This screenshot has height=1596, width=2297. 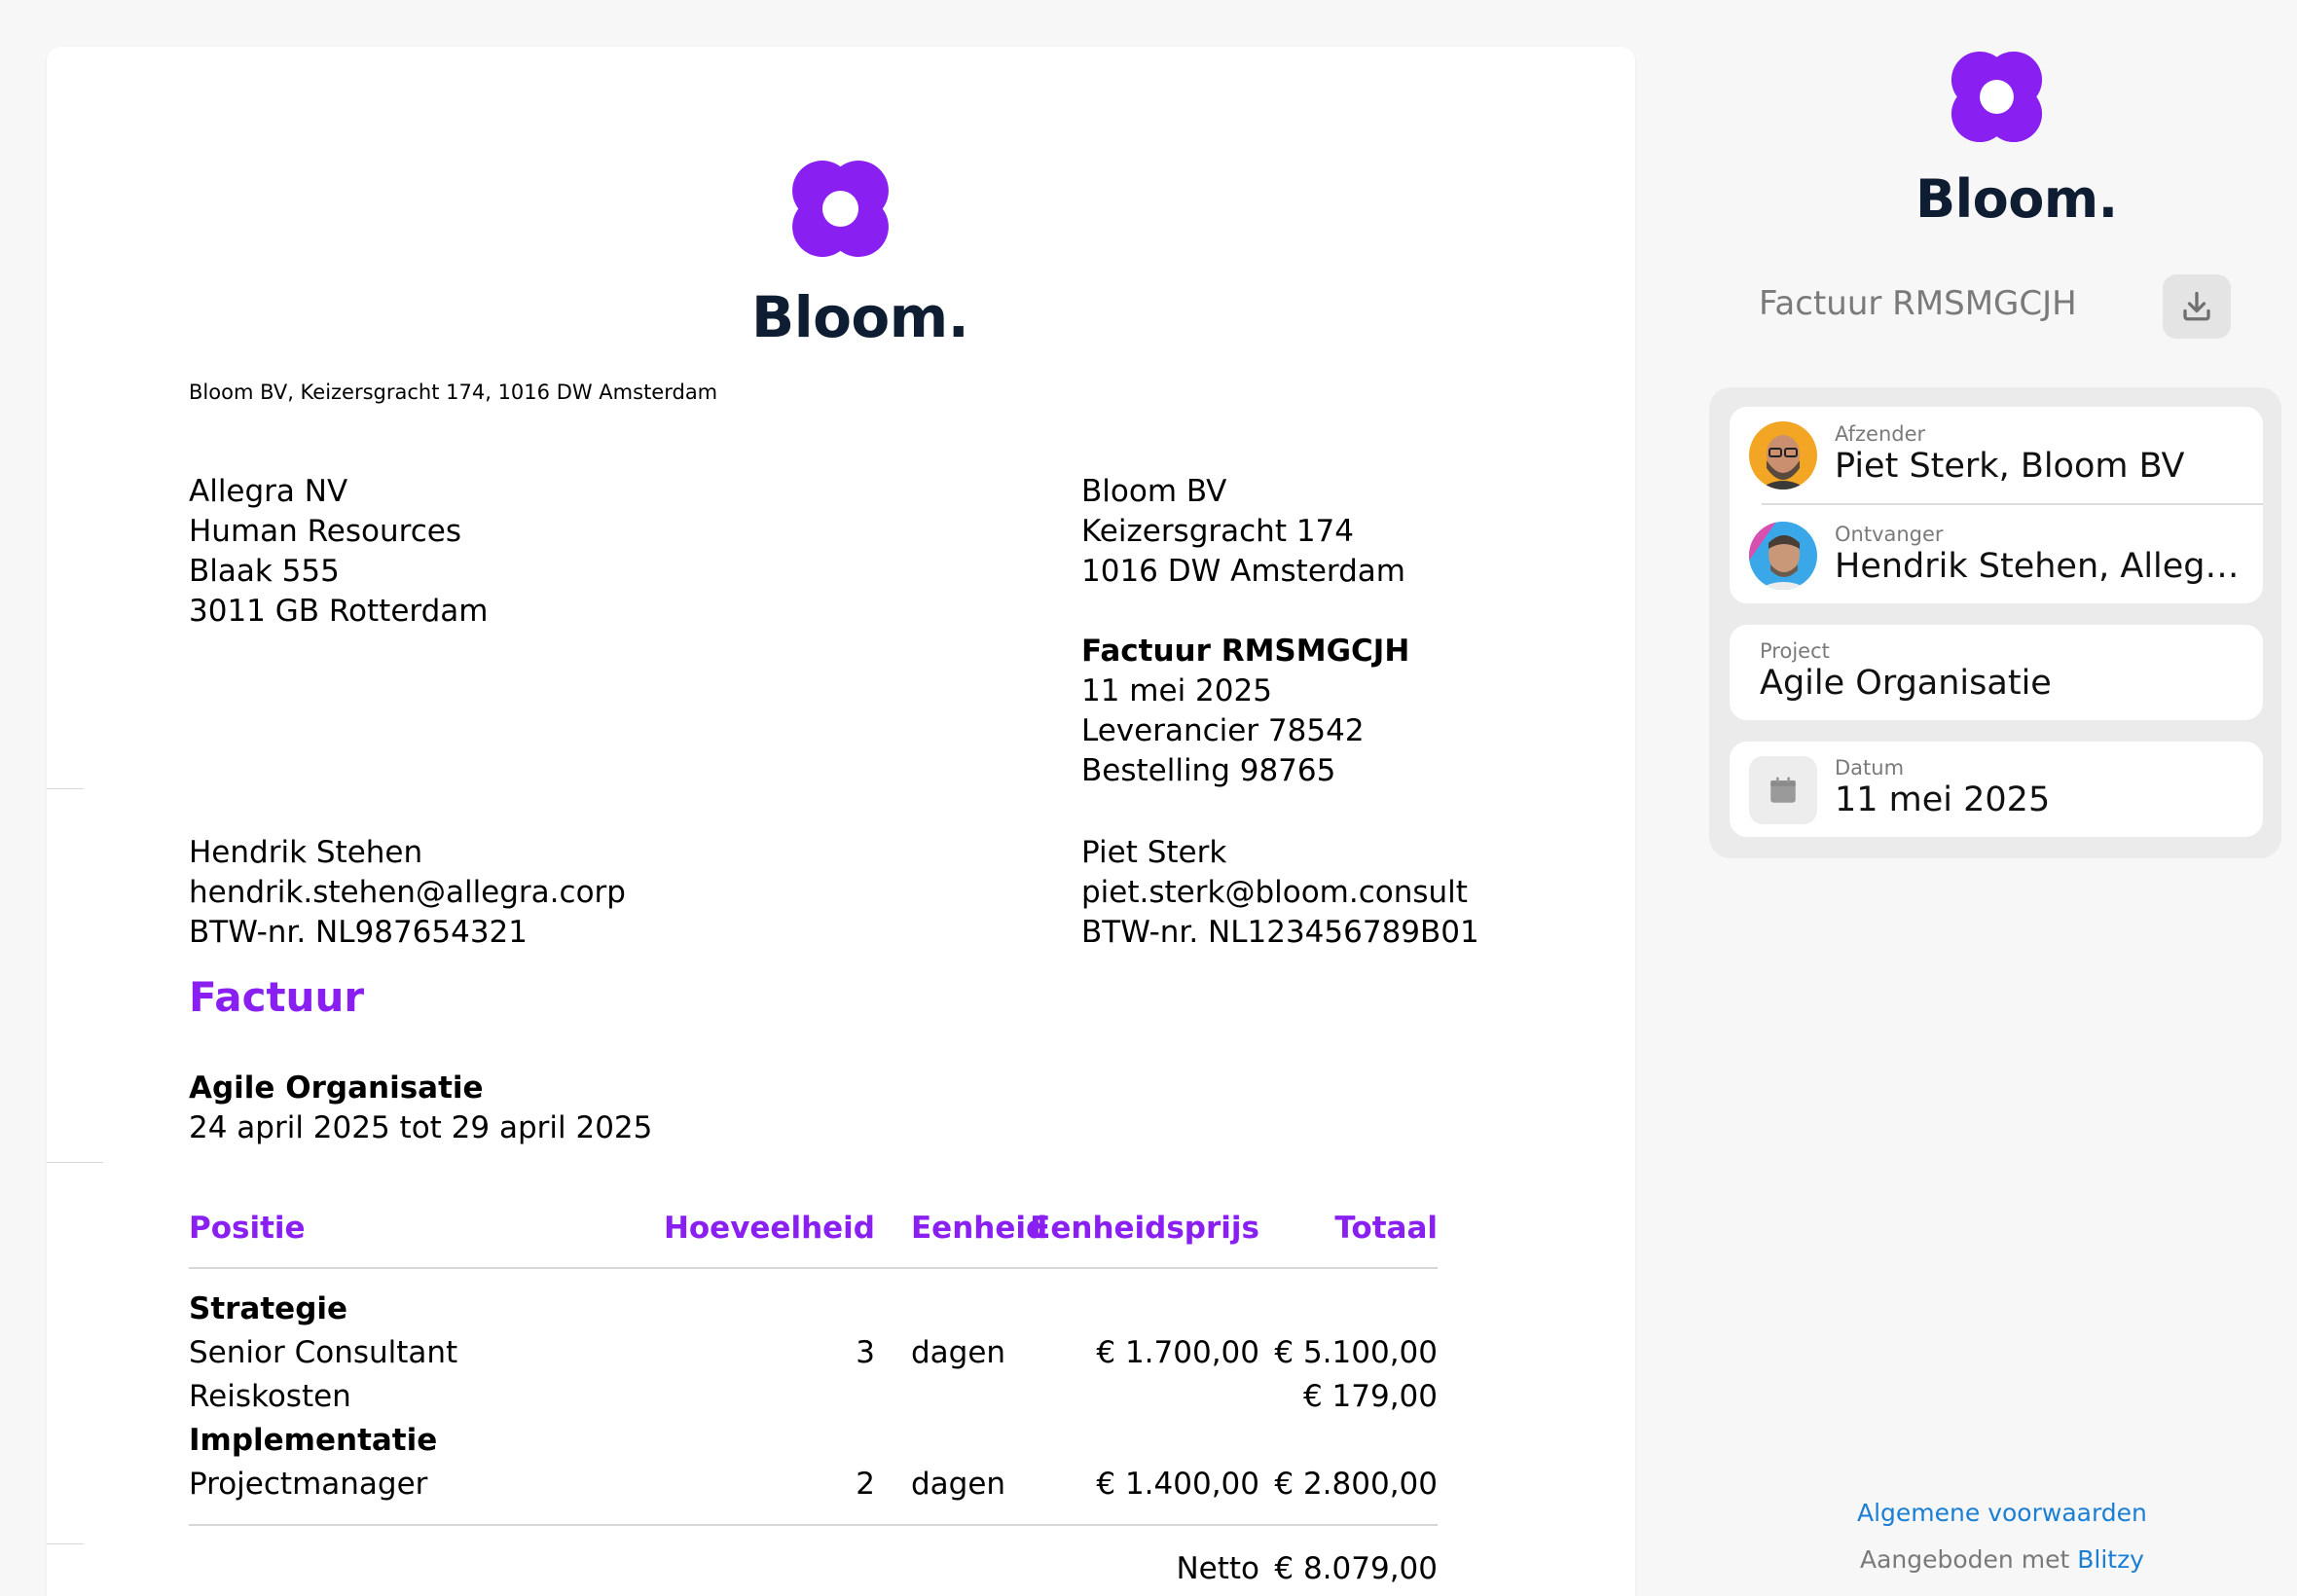 What do you see at coordinates (1217, 531) in the screenshot?
I see `address-line: Keizersgracht 174` at bounding box center [1217, 531].